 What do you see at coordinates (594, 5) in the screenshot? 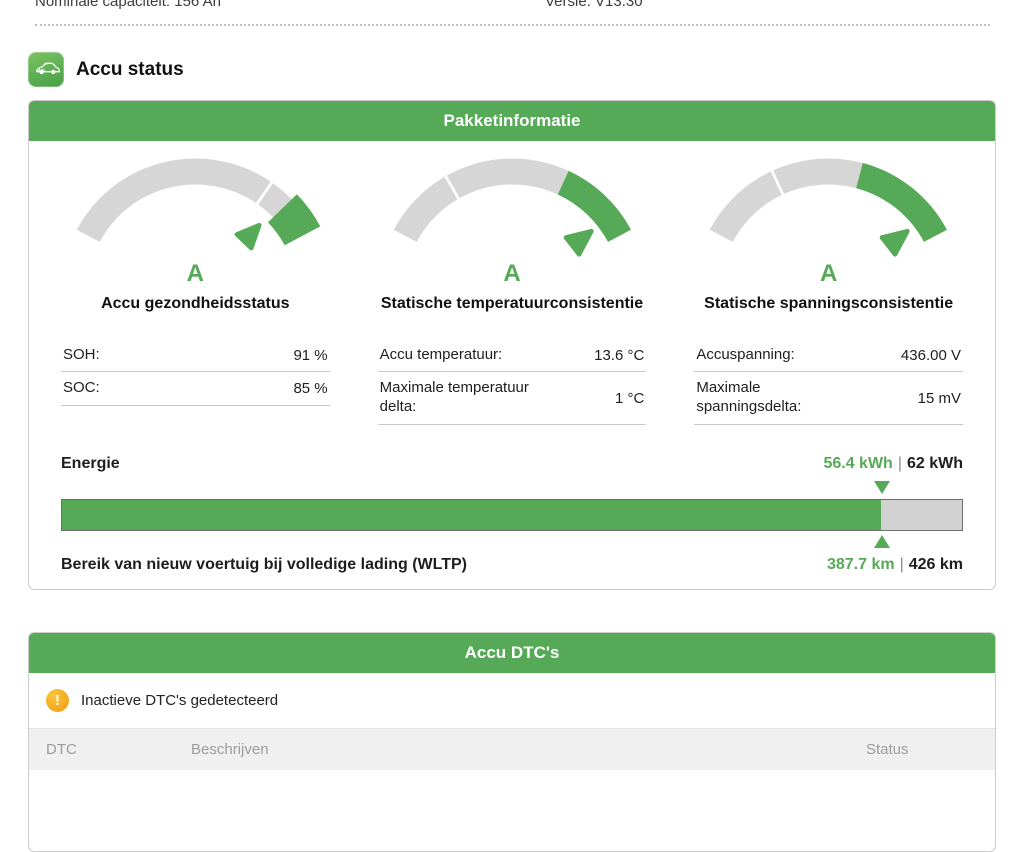
I see `version-text: Versie: V13.30` at bounding box center [594, 5].